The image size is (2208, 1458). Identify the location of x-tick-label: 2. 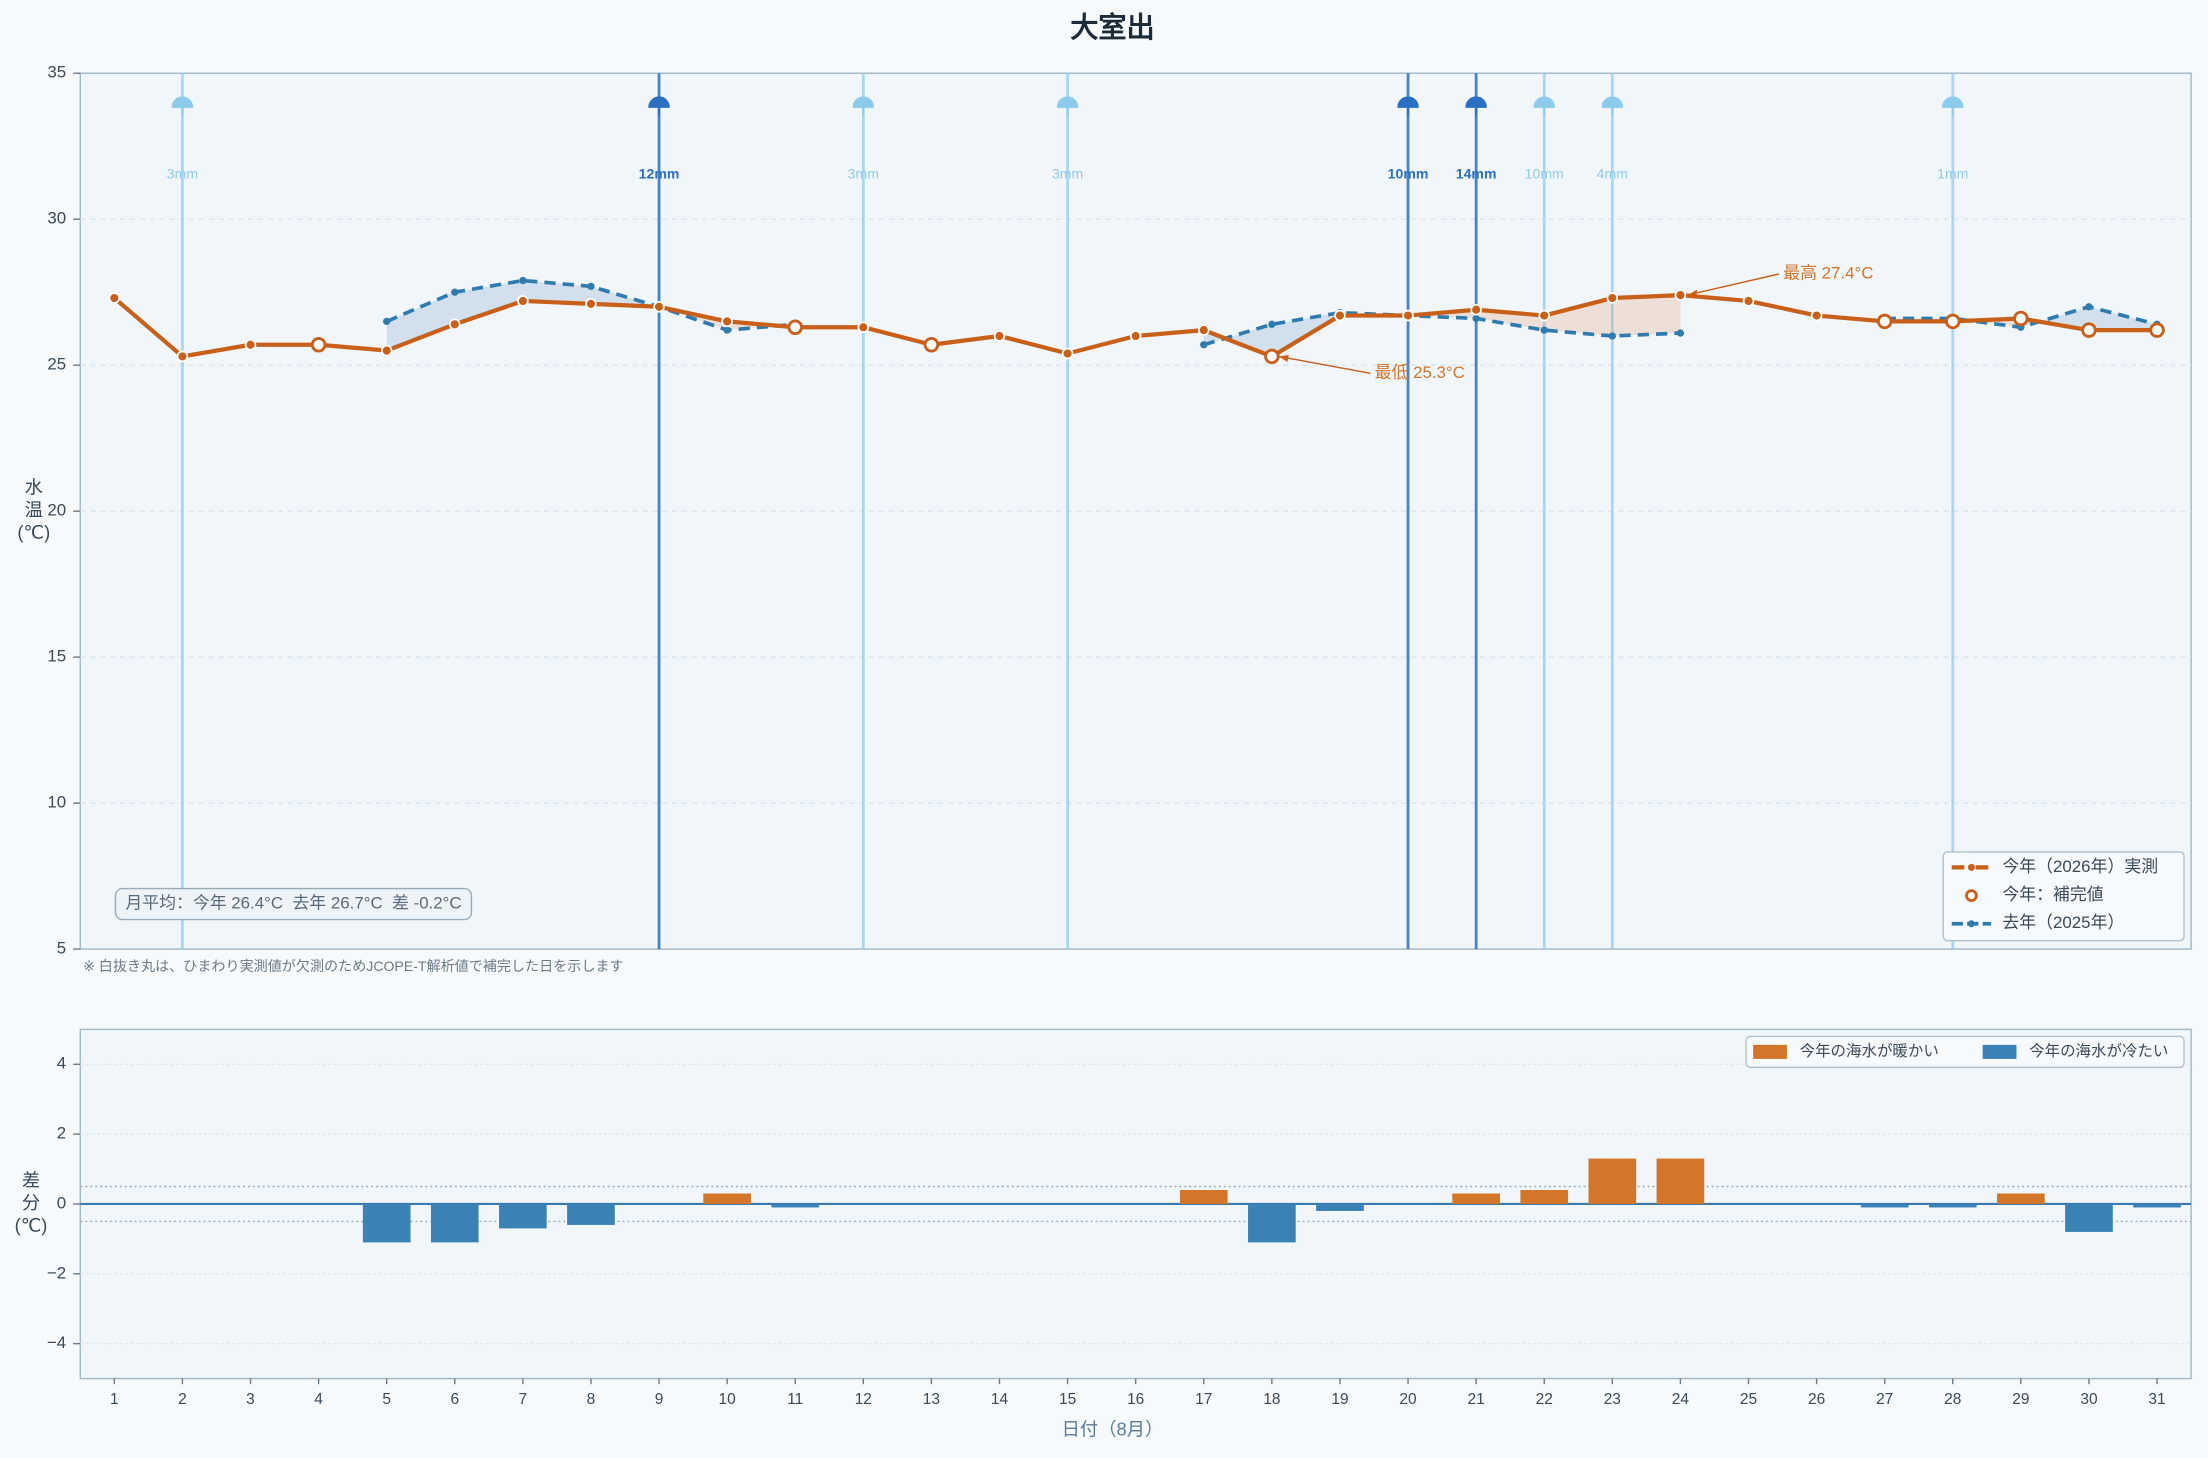
(182, 1399).